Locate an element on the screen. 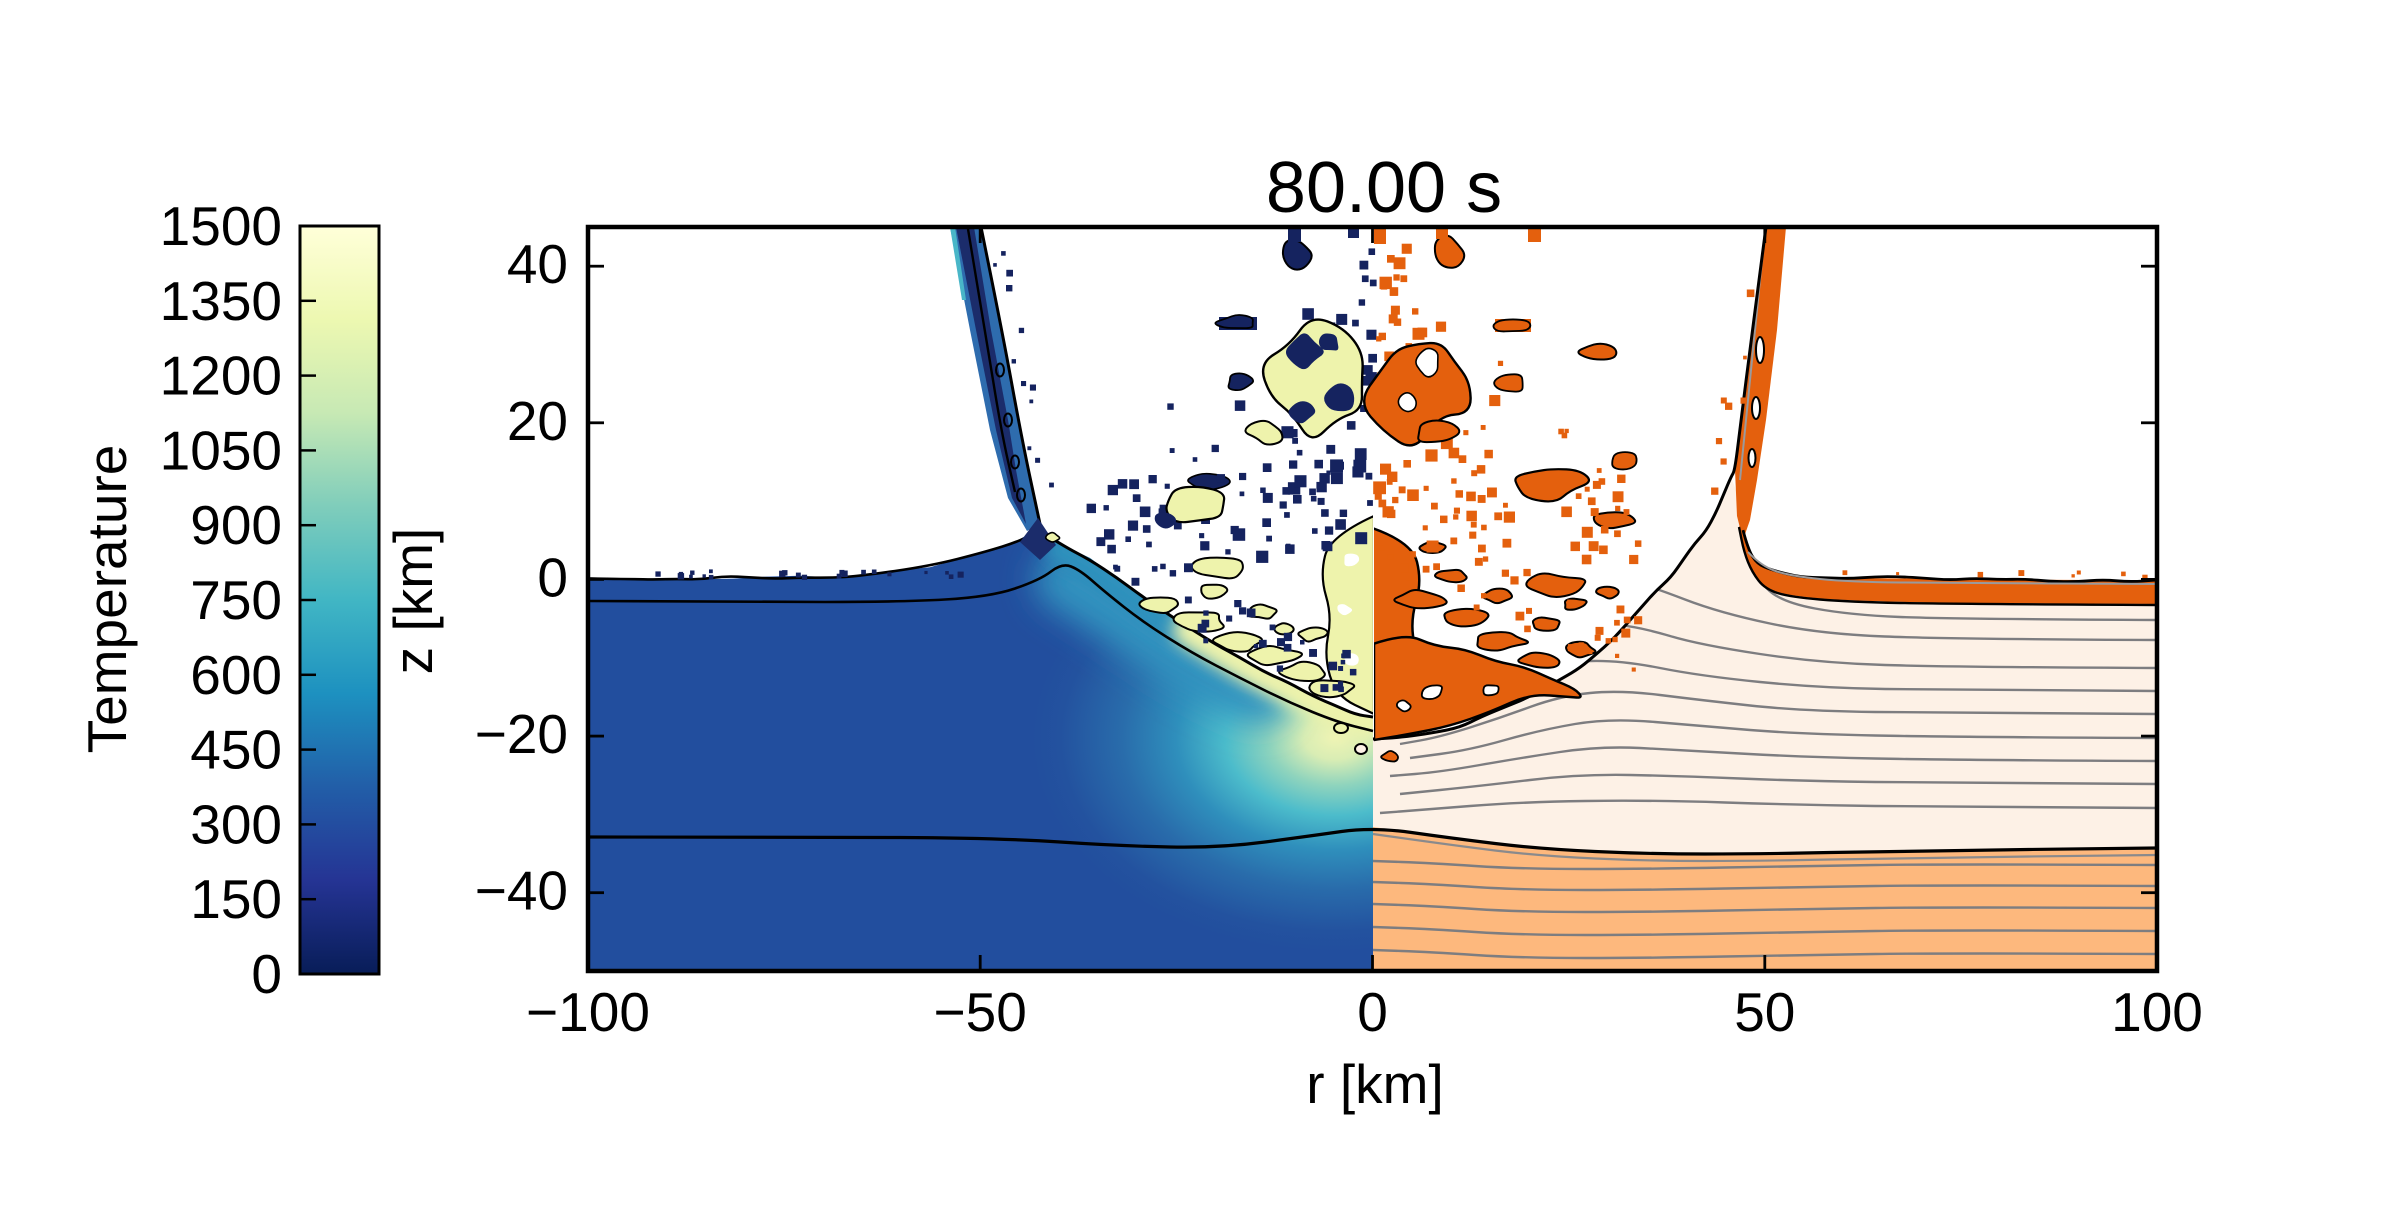 This screenshot has width=2400, height=1205. svg-text: 600 is located at coordinates (236, 675).